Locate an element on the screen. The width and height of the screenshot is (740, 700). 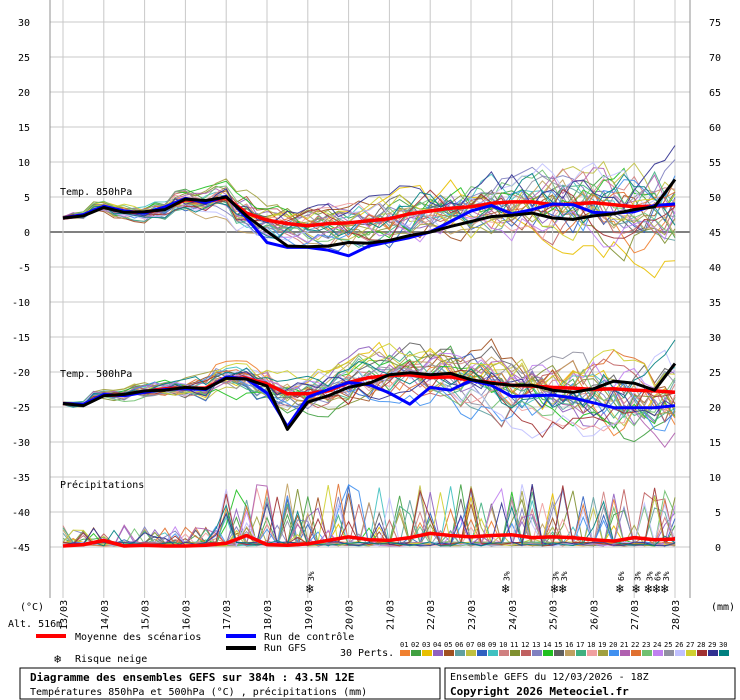
left-tick-label: -35 is located at coordinates (21, 478).